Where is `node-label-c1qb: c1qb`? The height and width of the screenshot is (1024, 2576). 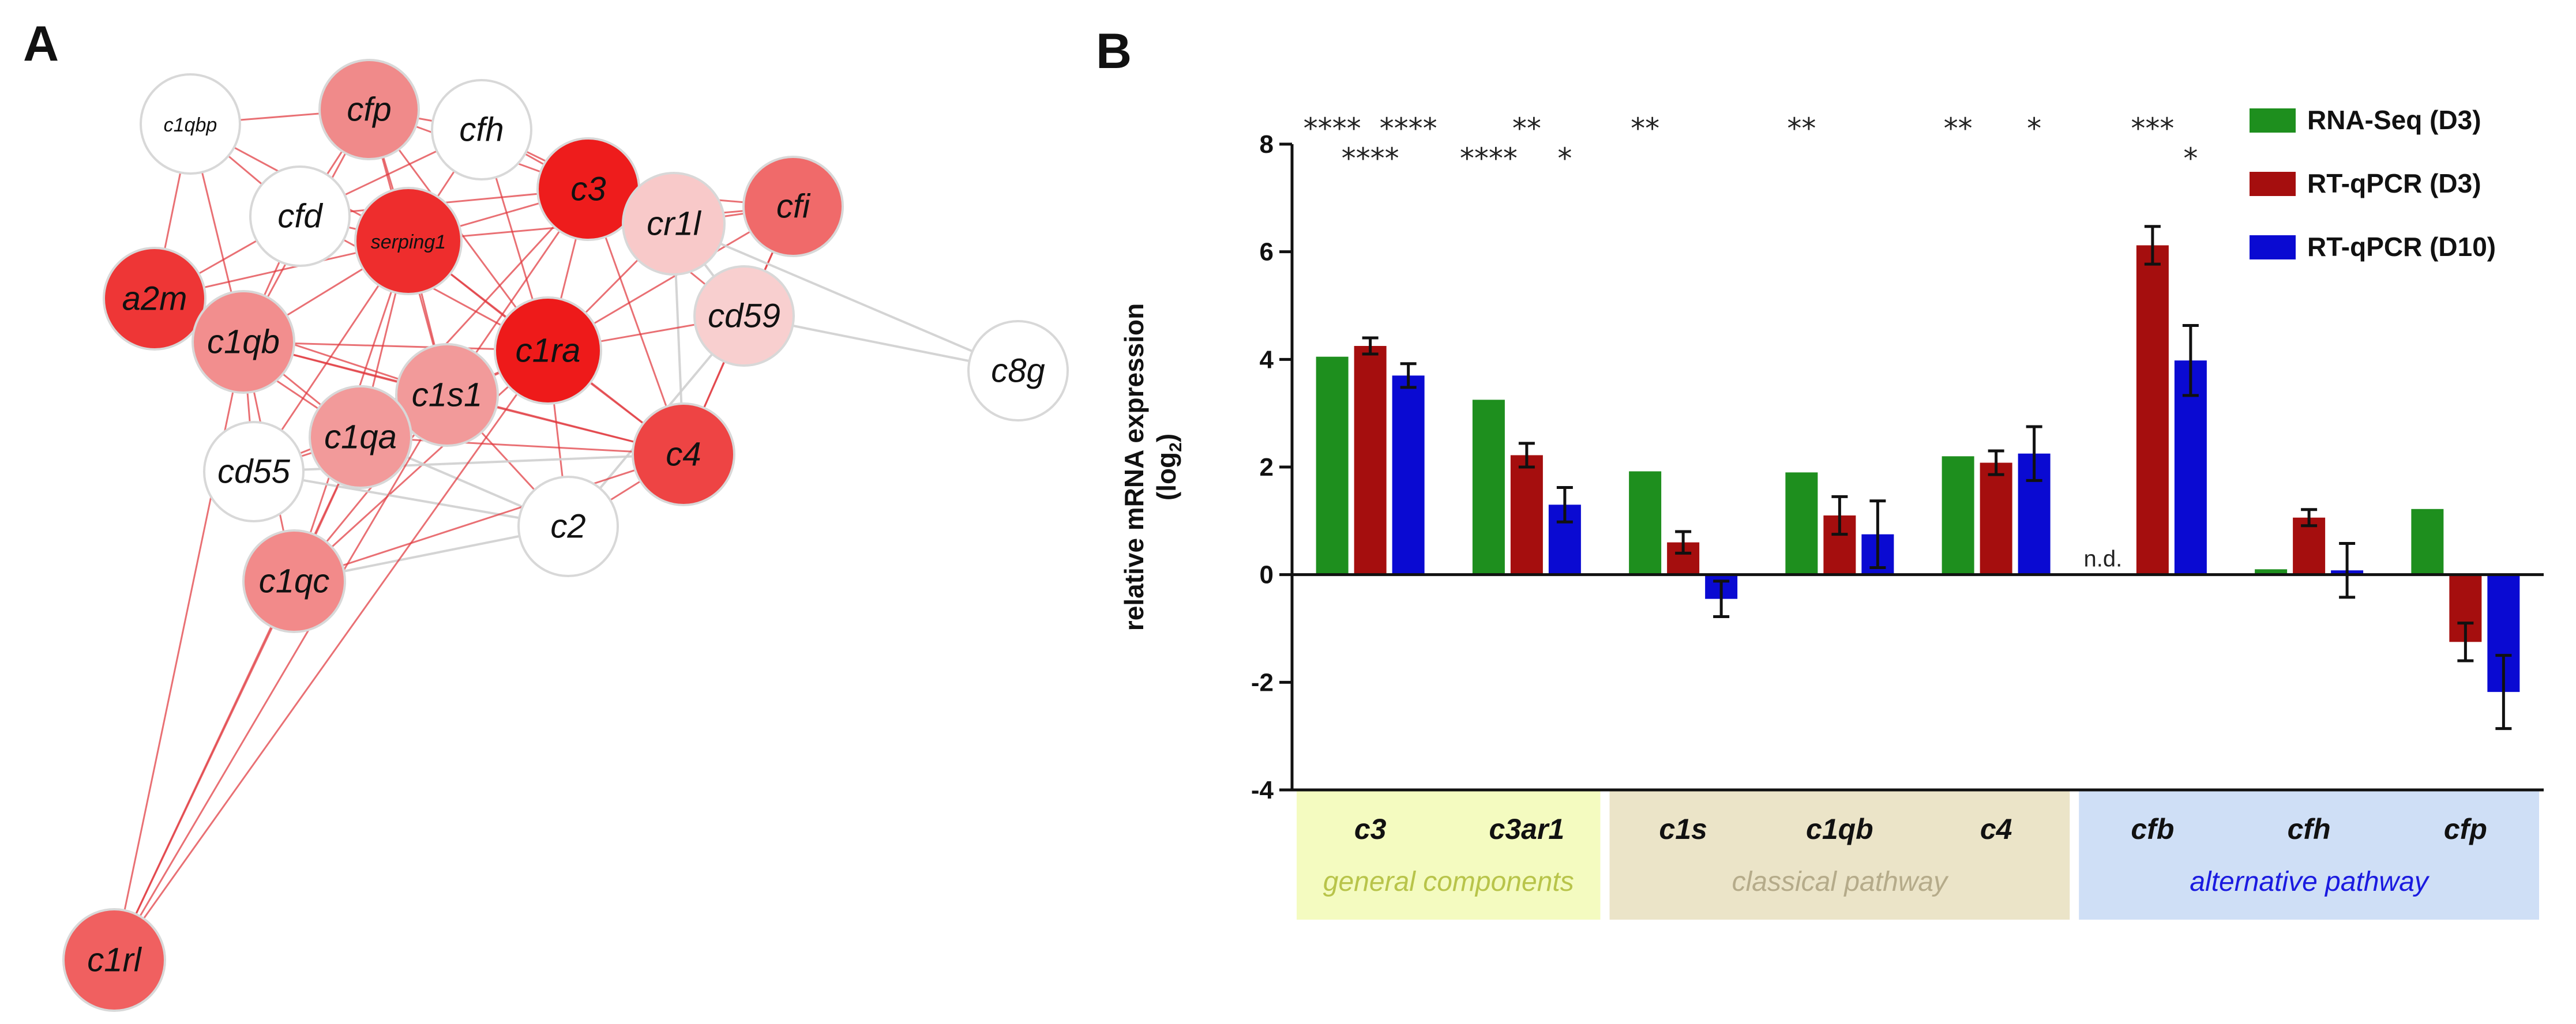 node-label-c1qb: c1qb is located at coordinates (243, 342).